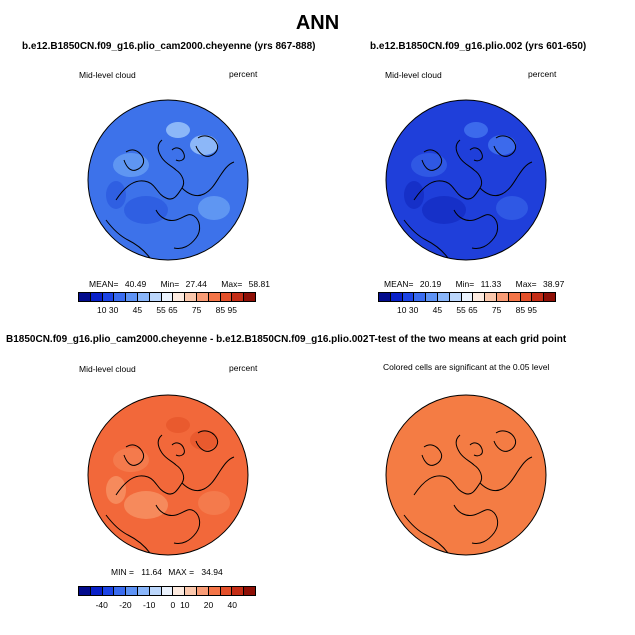 This screenshot has width=635, height=635. What do you see at coordinates (542, 74) in the screenshot?
I see `panel-2-units-label: percent` at bounding box center [542, 74].